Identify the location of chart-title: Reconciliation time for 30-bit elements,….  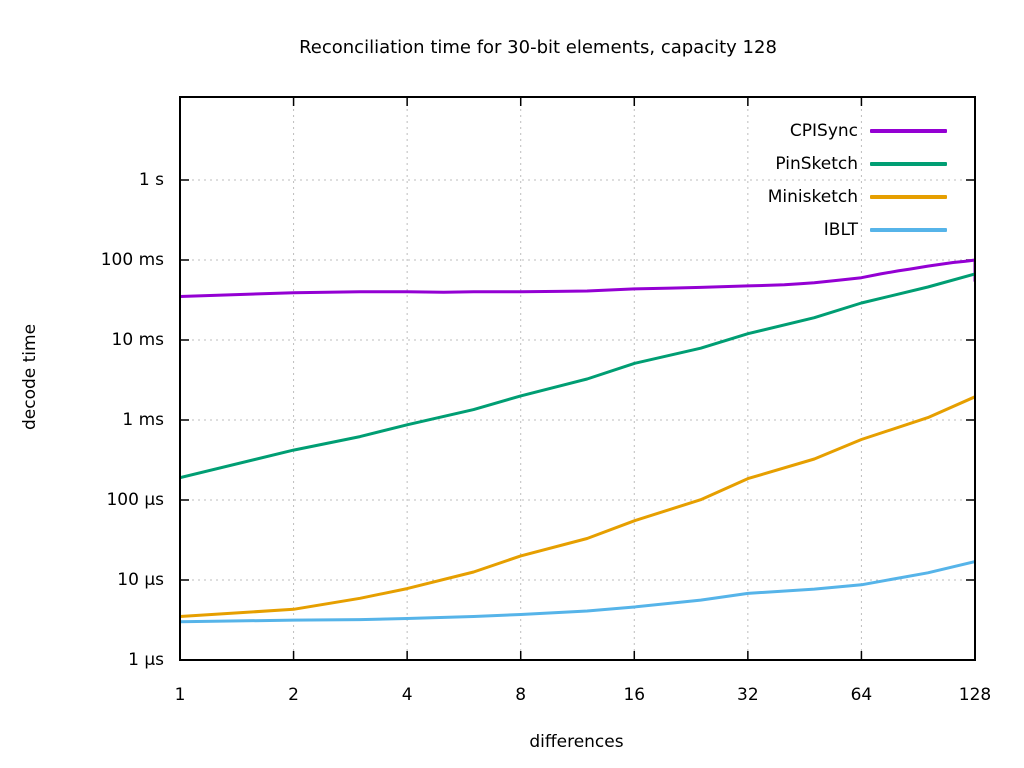
(538, 47).